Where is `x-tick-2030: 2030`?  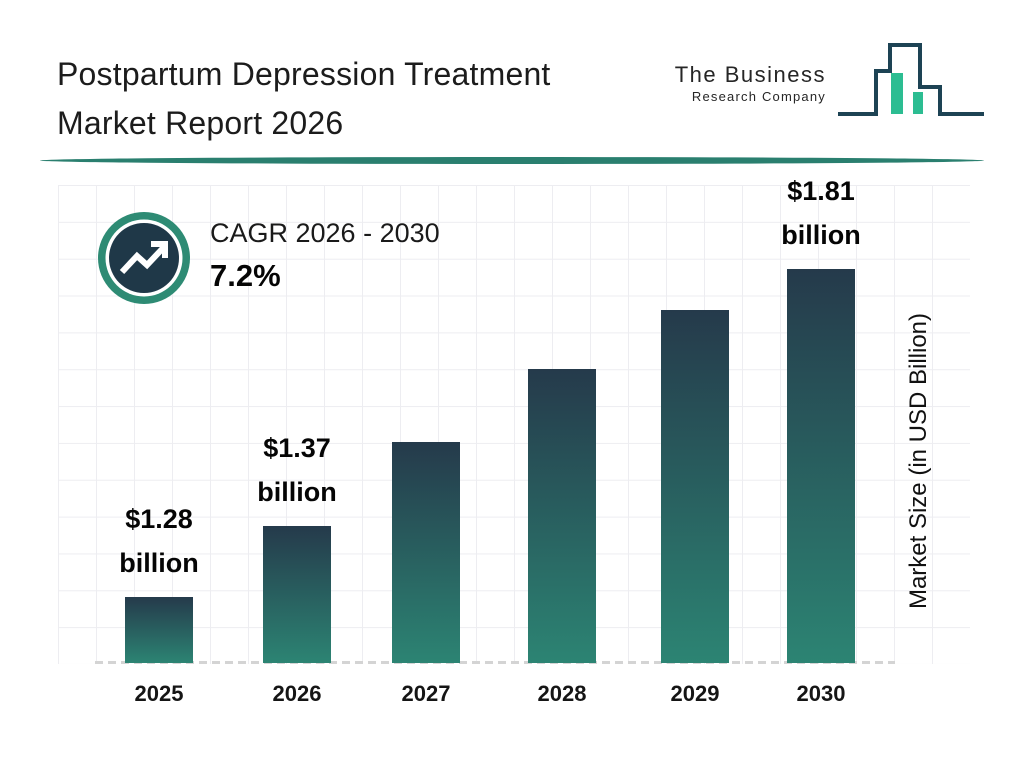 x-tick-2030: 2030 is located at coordinates (821, 693).